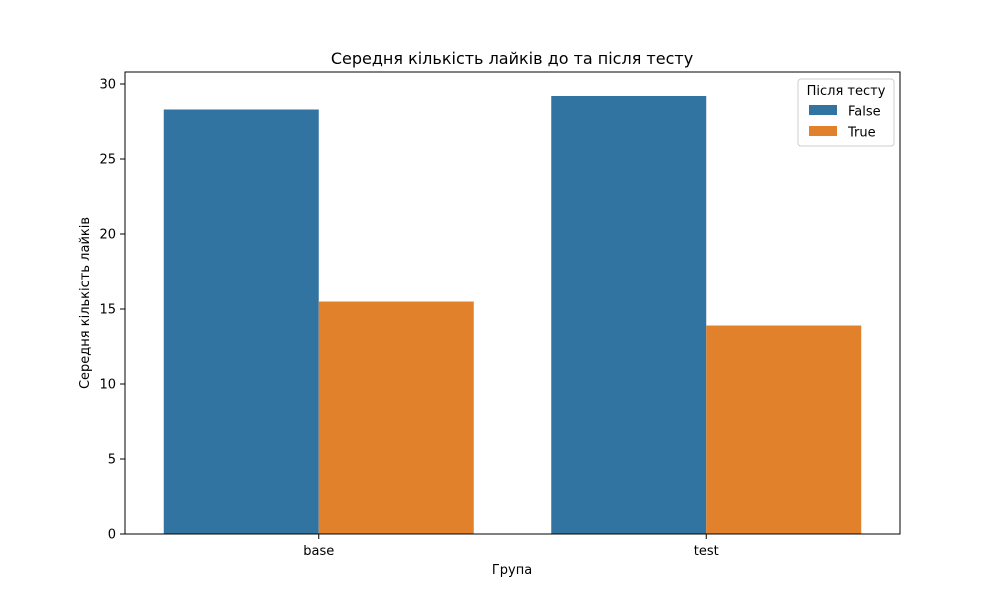  Describe the element at coordinates (112, 535) in the screenshot. I see `y-tick-label: 0` at that location.